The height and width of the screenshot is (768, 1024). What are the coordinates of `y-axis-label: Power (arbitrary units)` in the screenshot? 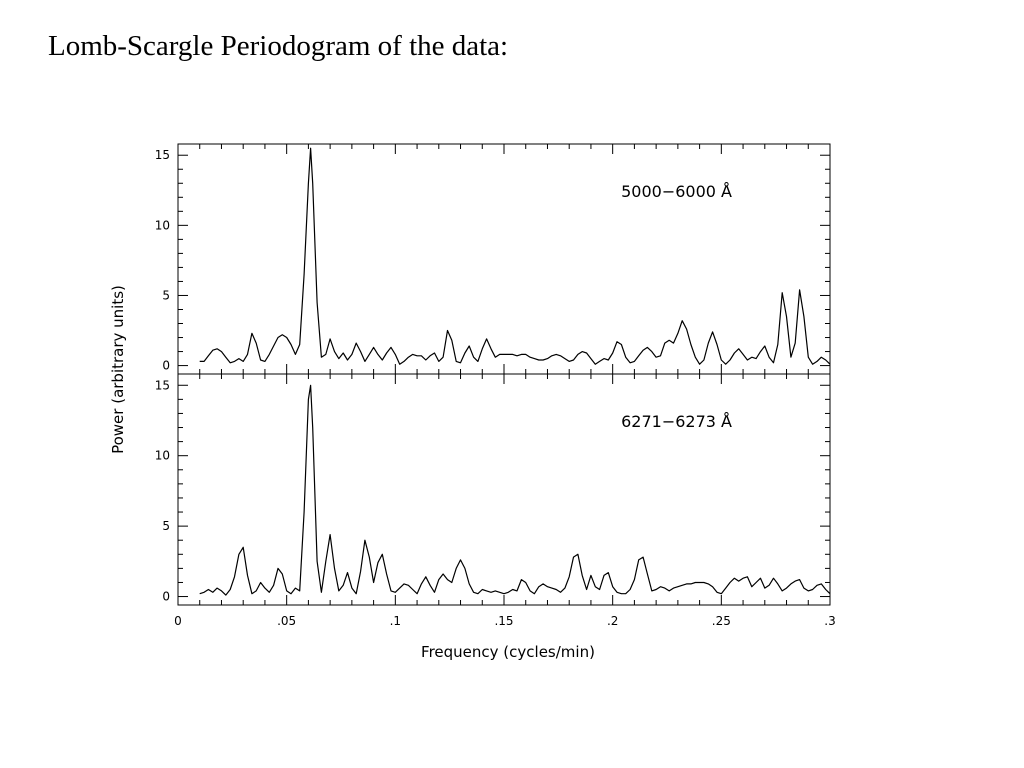 It's located at (118, 369).